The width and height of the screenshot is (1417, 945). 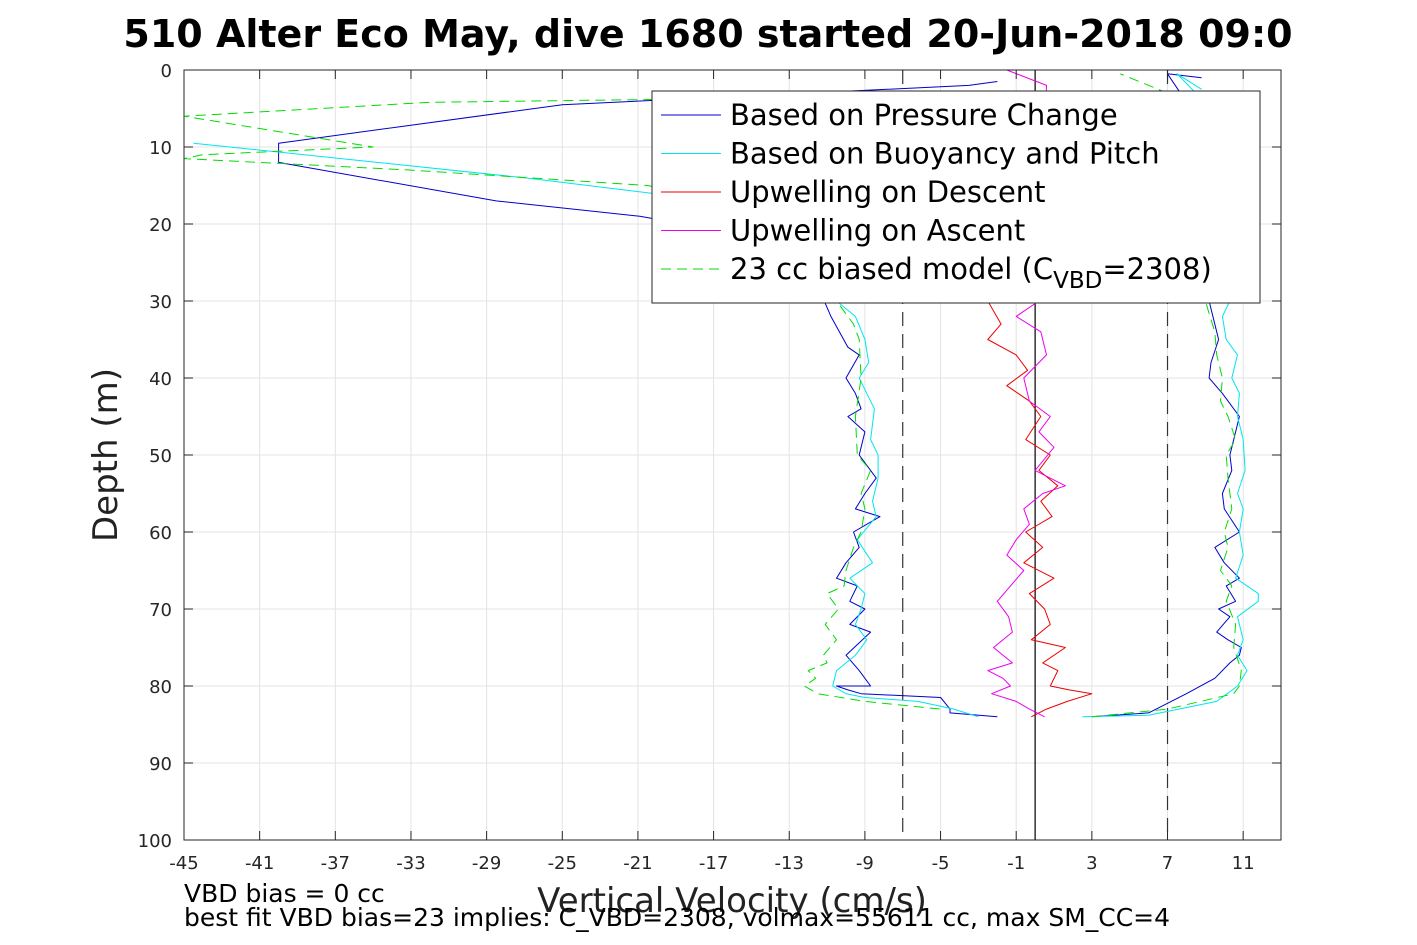 I want to click on y-tick-label-10: 100, so click(x=155, y=841).